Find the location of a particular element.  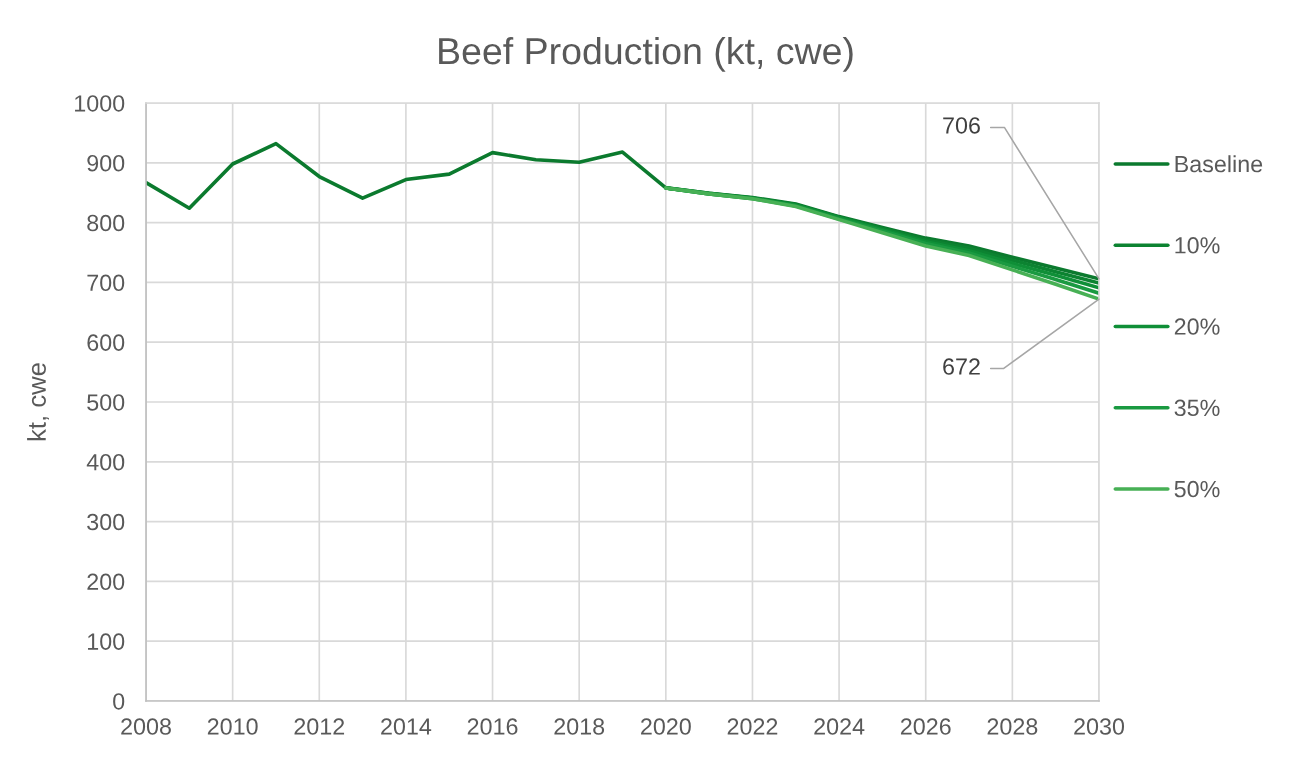

legend-label: 50% is located at coordinates (1197, 489).